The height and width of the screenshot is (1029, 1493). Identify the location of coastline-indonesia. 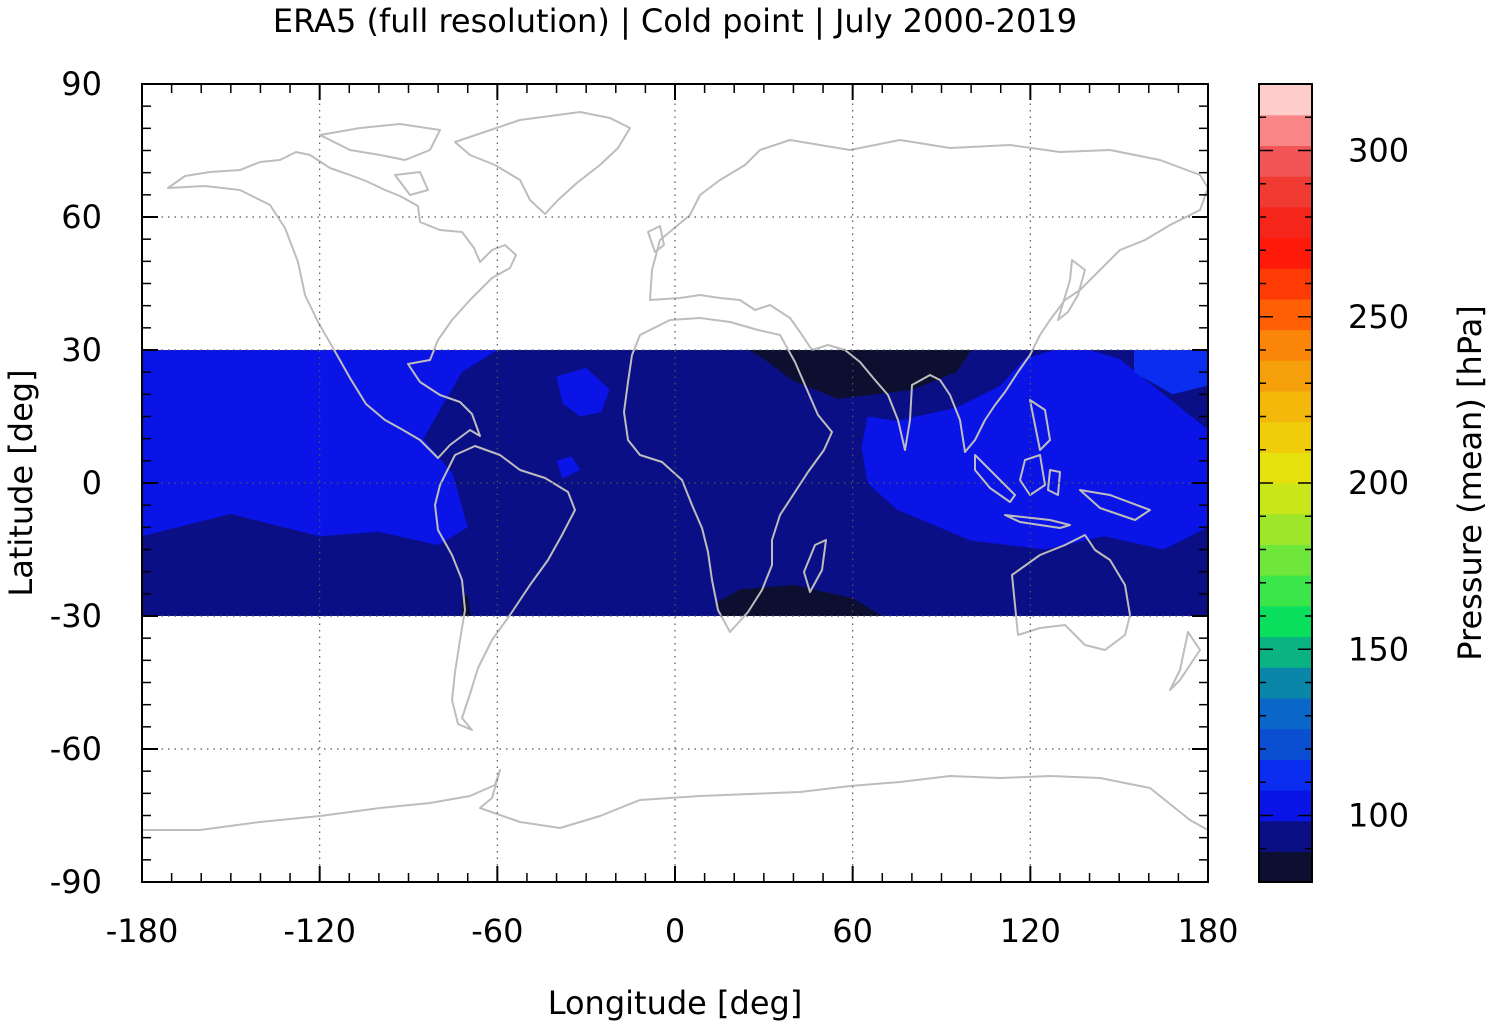
(1062, 464).